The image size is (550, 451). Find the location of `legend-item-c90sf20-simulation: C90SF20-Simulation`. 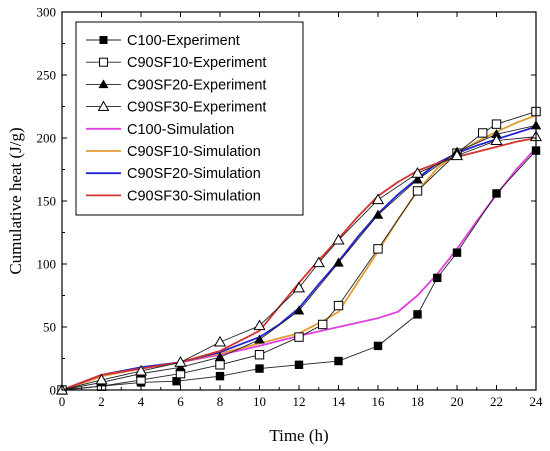

legend-item-c90sf20-simulation: C90SF20-Simulation is located at coordinates (173, 174).